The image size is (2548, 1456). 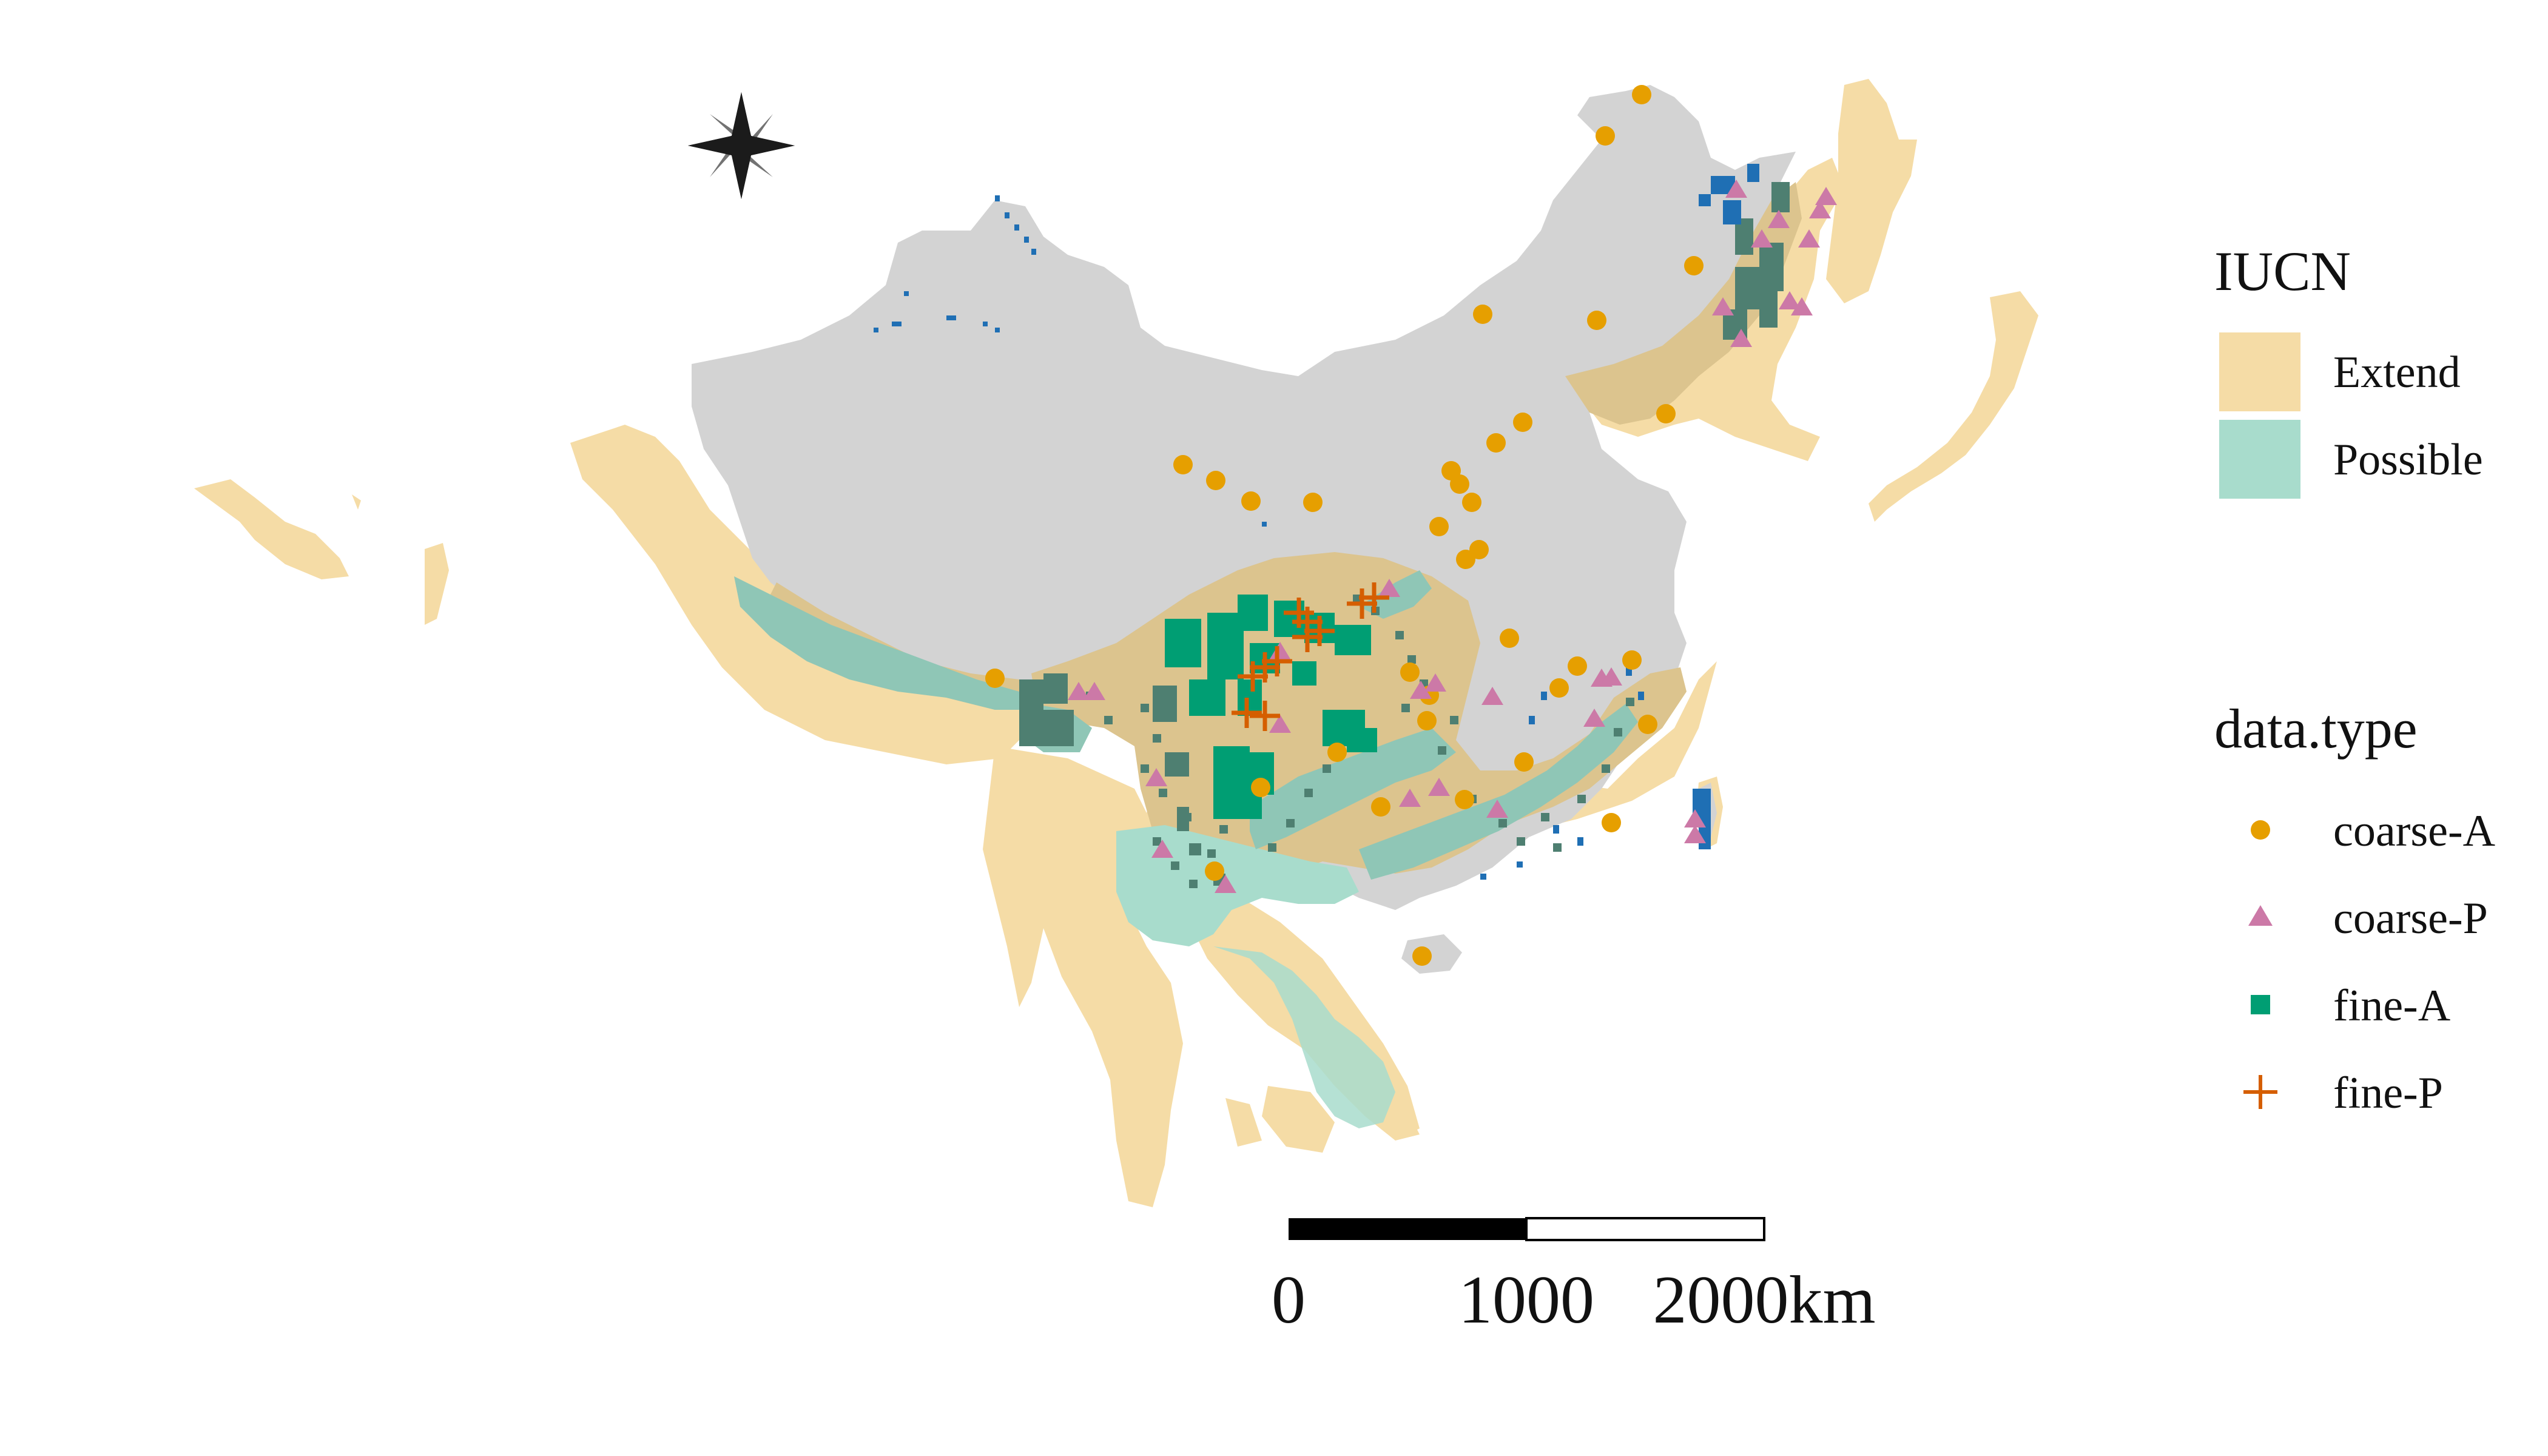 What do you see at coordinates (2259, 371) in the screenshot?
I see `legend-swatch-extend` at bounding box center [2259, 371].